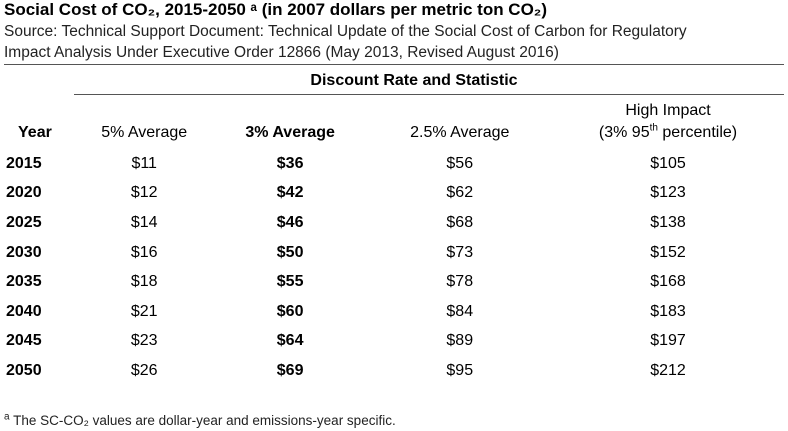 The height and width of the screenshot is (431, 788). What do you see at coordinates (35, 132) in the screenshot?
I see `header-year: Year` at bounding box center [35, 132].